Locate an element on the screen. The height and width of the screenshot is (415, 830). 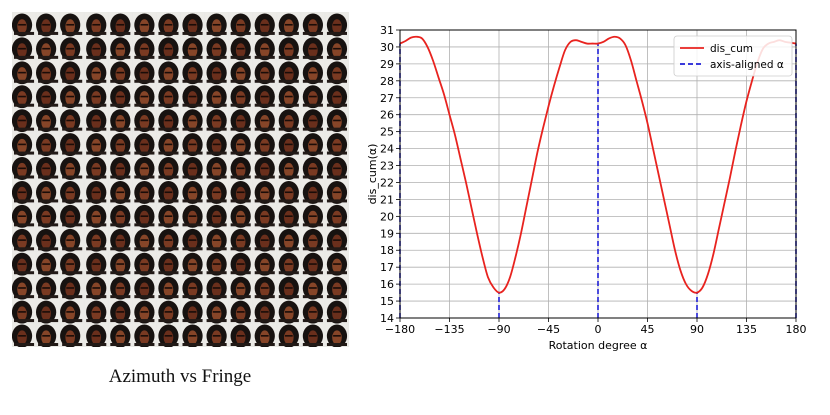
y-tick-label: 15 is located at coordinates (387, 301).